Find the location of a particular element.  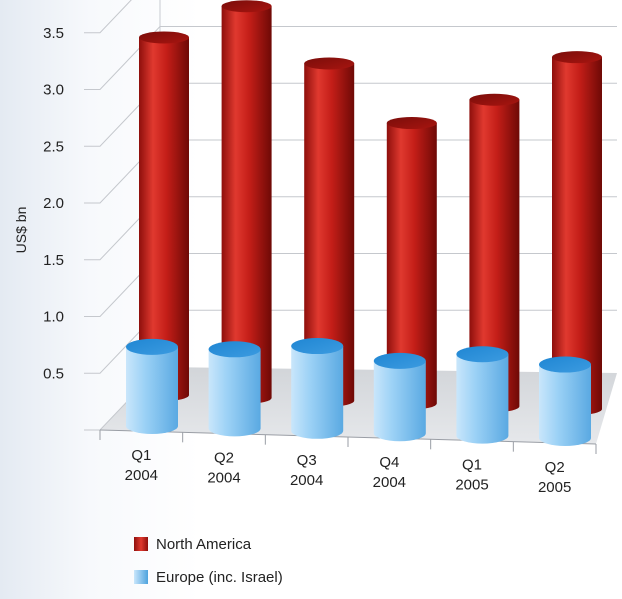

legend-item-europe: Europe (inc. Israel) is located at coordinates (208, 577).